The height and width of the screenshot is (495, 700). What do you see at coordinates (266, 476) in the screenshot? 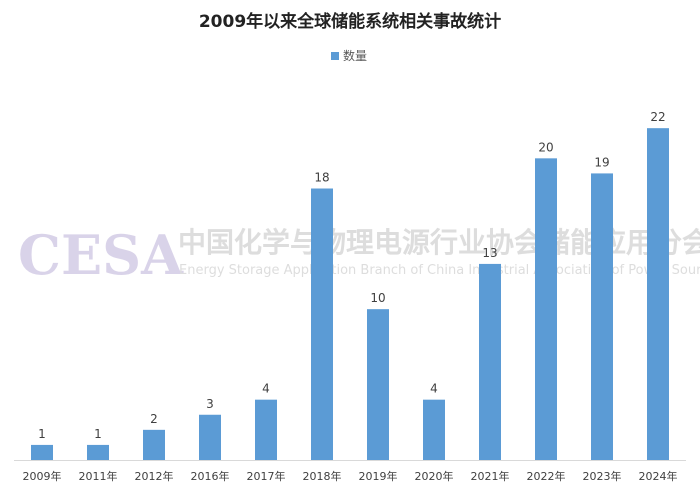
I see `x-tick-label-4: 2017年` at bounding box center [266, 476].